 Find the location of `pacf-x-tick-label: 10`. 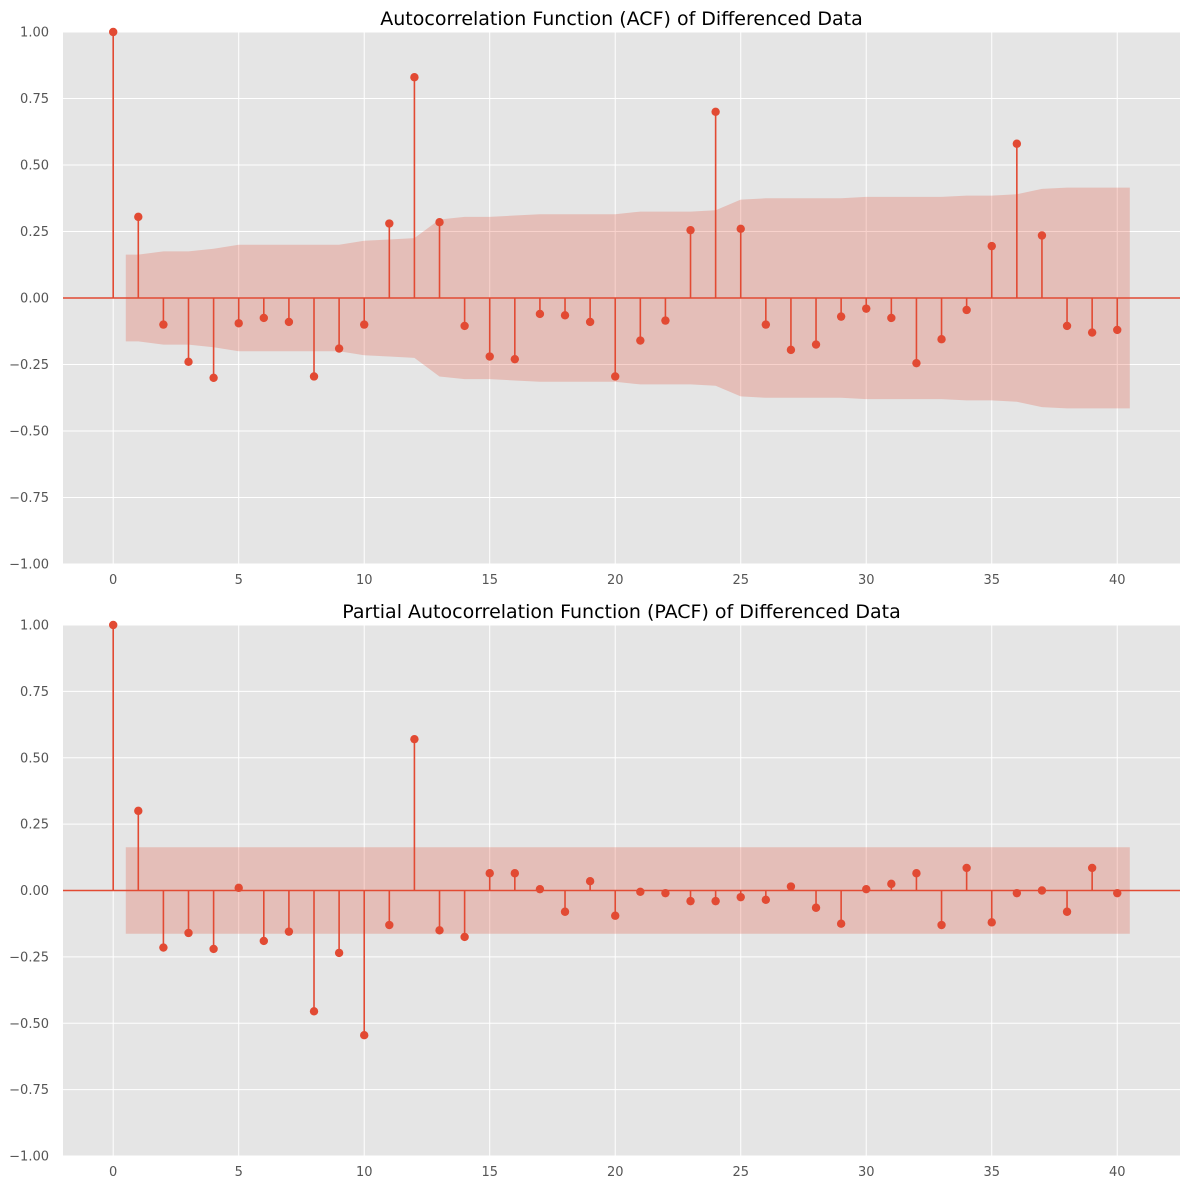

pacf-x-tick-label: 10 is located at coordinates (364, 1172).